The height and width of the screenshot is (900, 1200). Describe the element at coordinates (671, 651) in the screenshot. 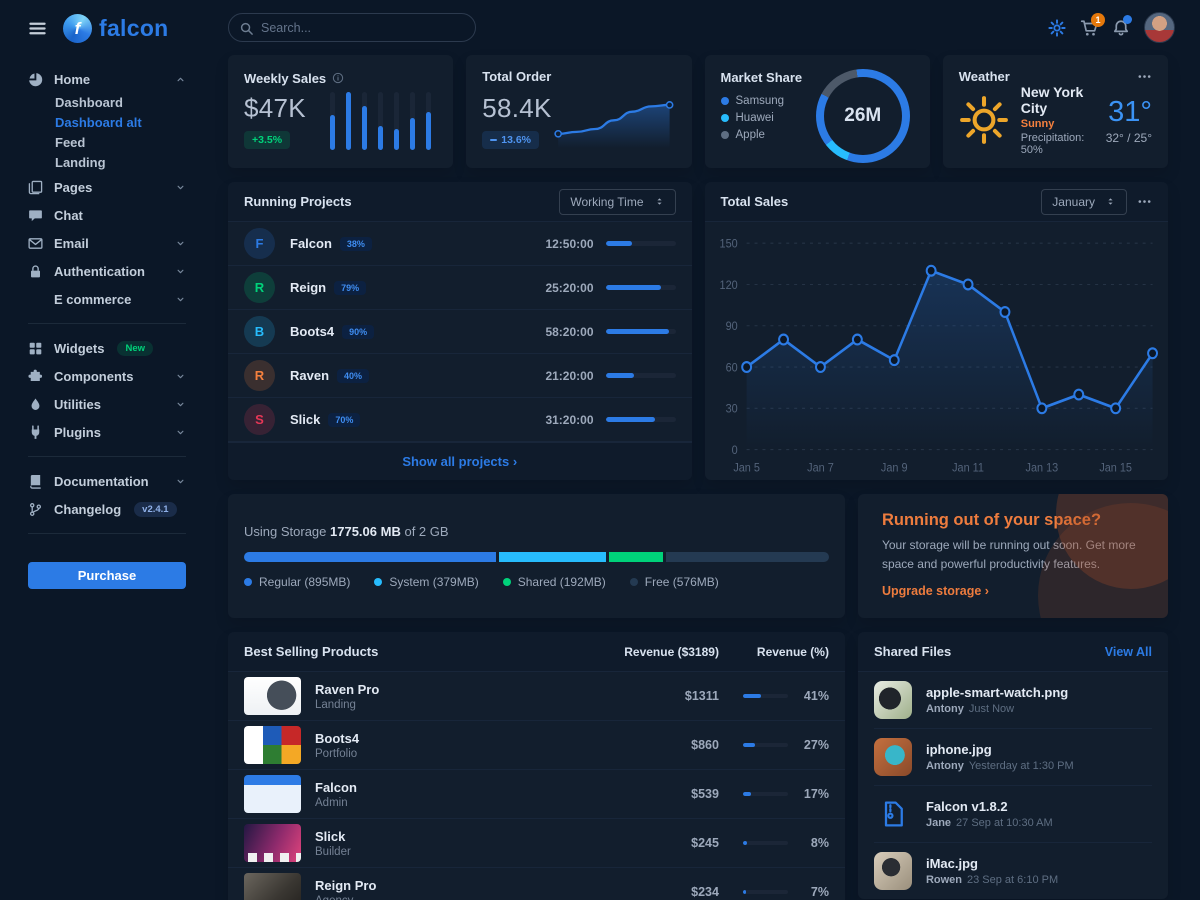

I see `revenue-column-header: Revenue ($3189)` at that location.